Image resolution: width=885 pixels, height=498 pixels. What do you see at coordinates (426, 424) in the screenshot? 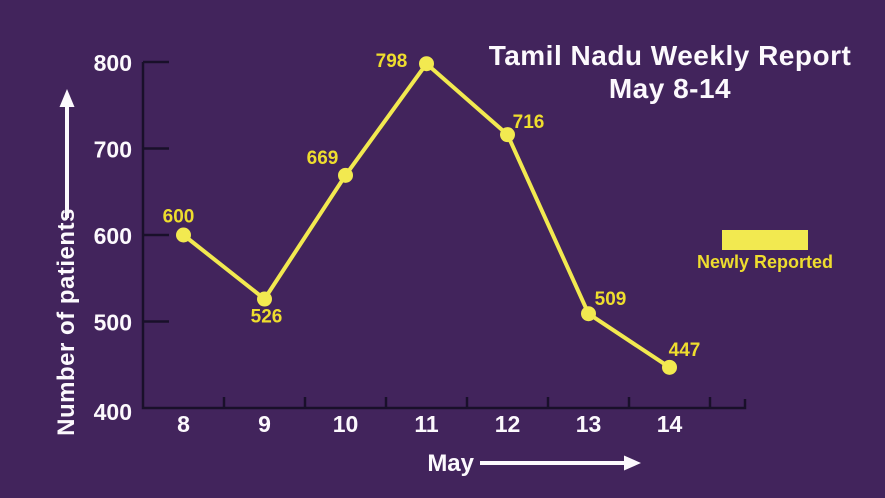
I see `x-tick-label: 11` at bounding box center [426, 424].